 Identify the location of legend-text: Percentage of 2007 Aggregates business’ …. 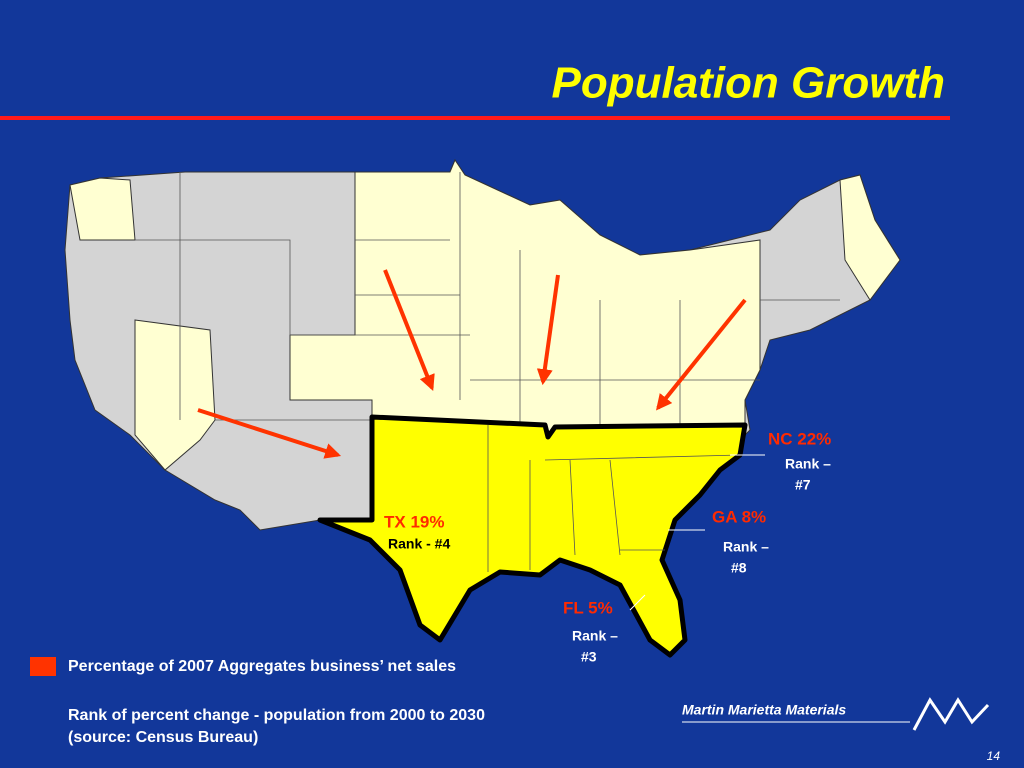
(262, 666).